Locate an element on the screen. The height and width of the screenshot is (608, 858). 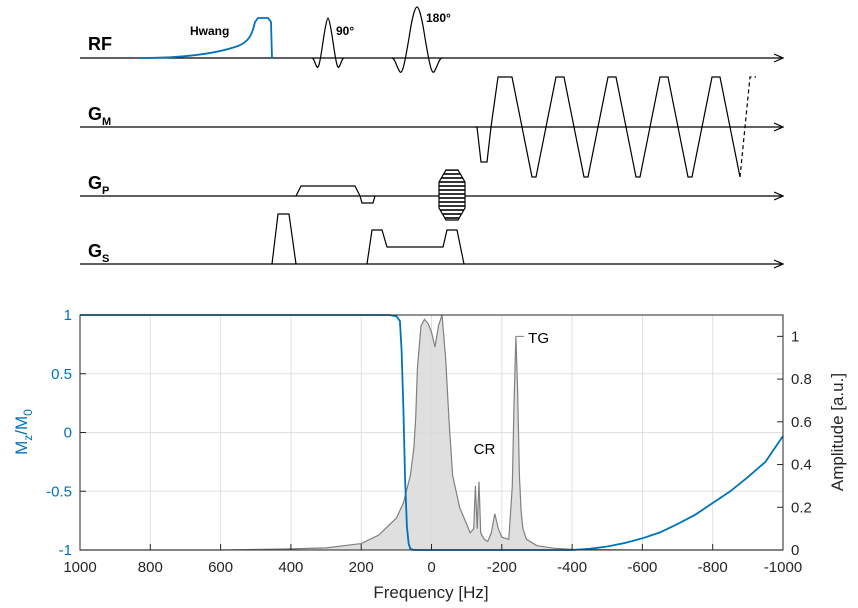
hwang-pulse is located at coordinates (206, 38).